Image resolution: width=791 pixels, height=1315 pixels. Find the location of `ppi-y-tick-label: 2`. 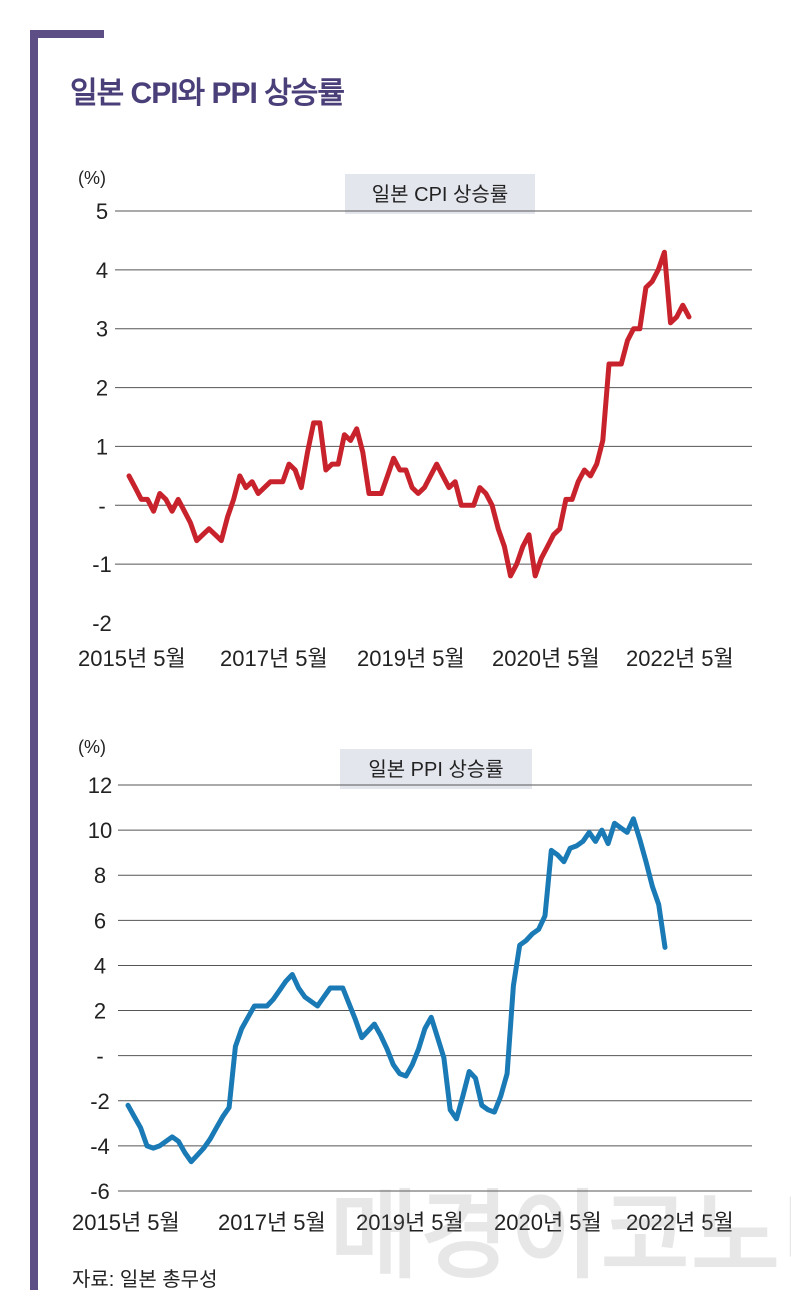

ppi-y-tick-label: 2 is located at coordinates (100, 1011).